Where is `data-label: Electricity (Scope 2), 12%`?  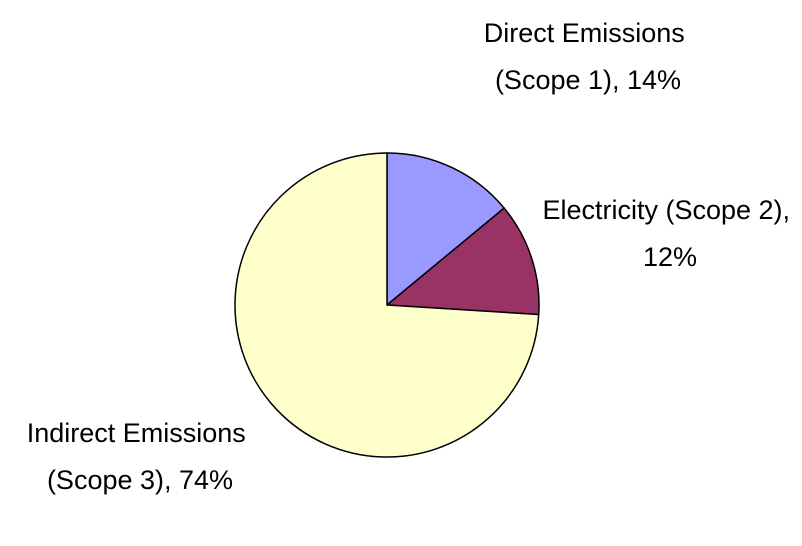 data-label: Electricity (Scope 2), 12% is located at coordinates (669, 233).